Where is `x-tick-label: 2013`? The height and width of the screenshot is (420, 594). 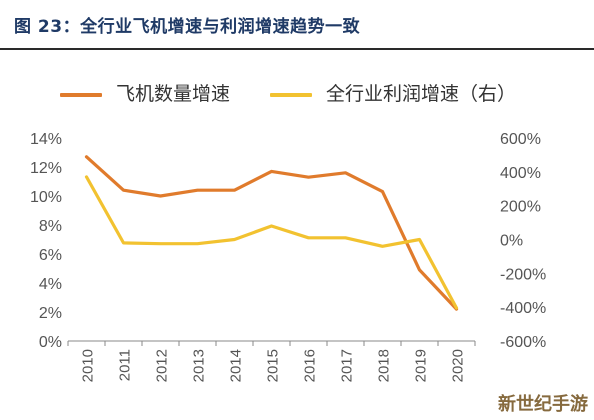 x-tick-label: 2013 is located at coordinates (199, 365).